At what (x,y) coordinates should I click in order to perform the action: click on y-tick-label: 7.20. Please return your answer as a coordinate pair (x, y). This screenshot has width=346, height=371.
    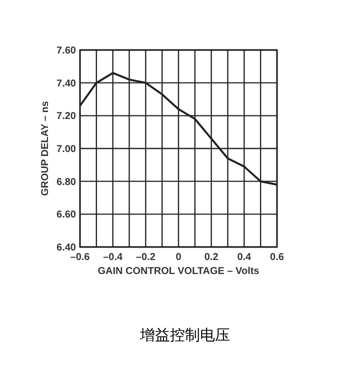
    Looking at the image, I should click on (66, 116).